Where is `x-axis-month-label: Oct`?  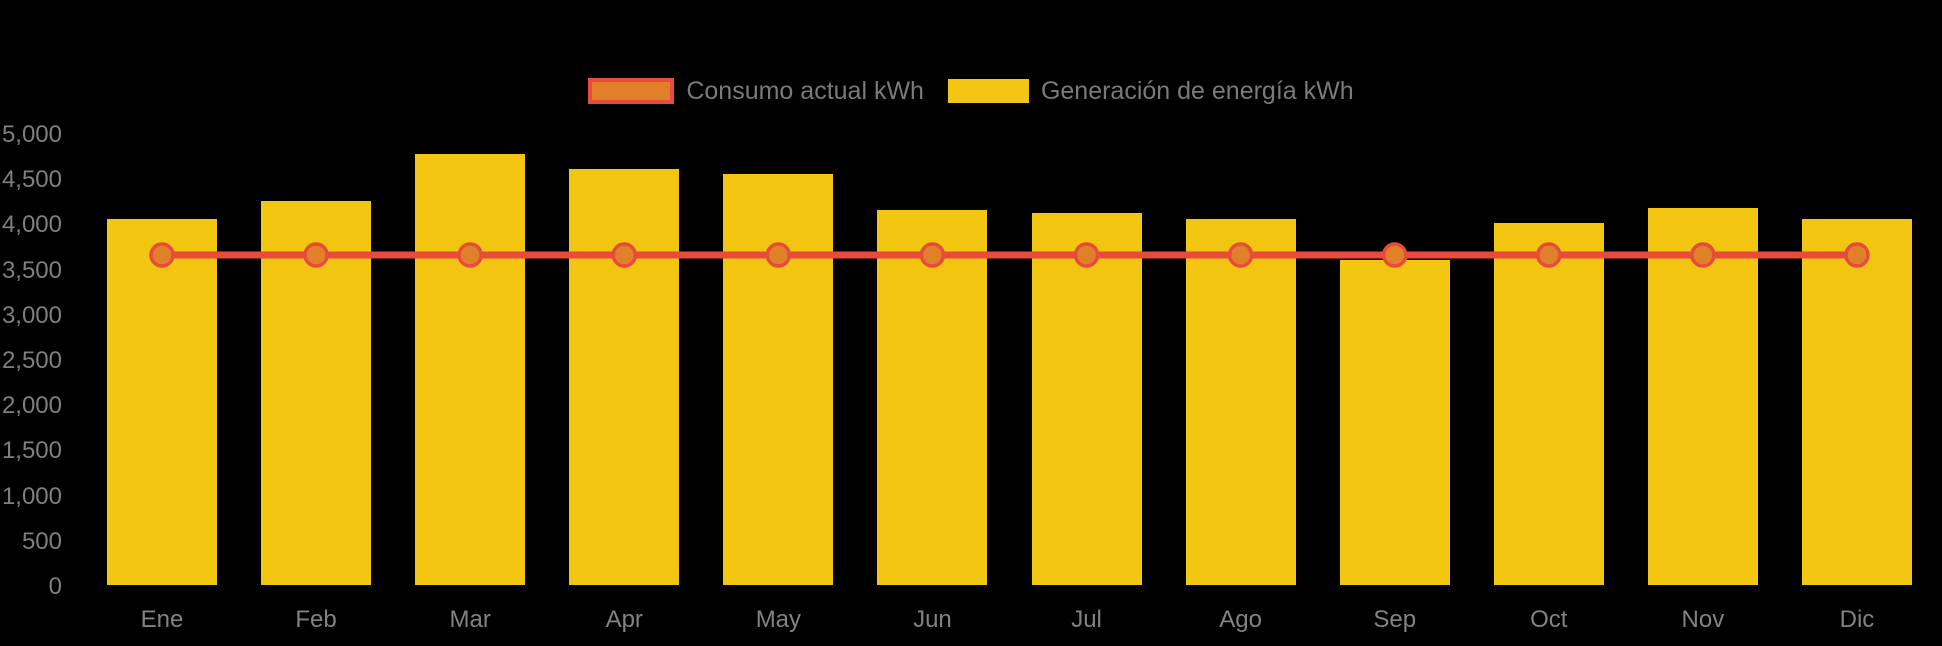 x-axis-month-label: Oct is located at coordinates (1549, 619).